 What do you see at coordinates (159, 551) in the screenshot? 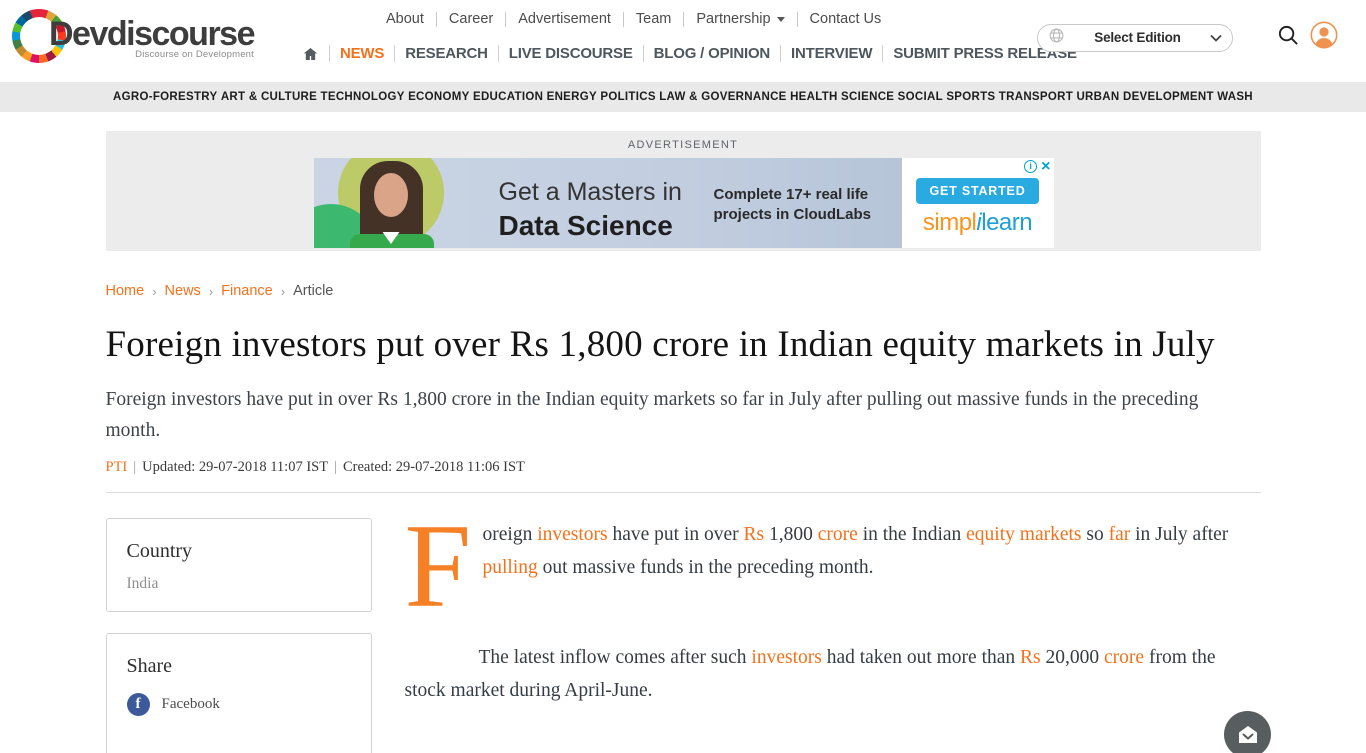
I see `country-heading: Country` at bounding box center [159, 551].